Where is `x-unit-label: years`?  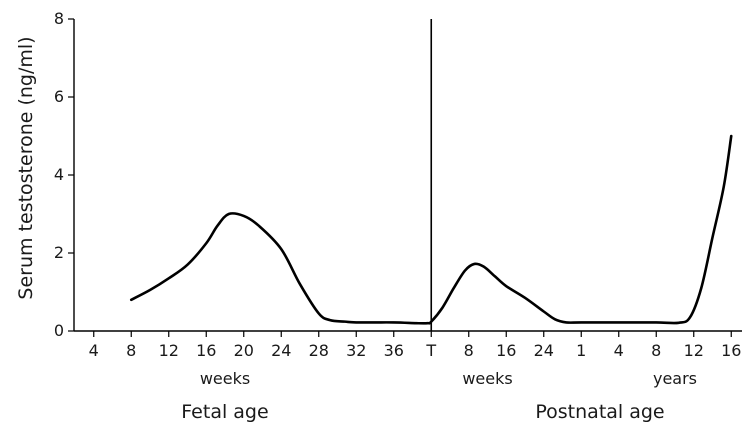
x-unit-label: years is located at coordinates (675, 378).